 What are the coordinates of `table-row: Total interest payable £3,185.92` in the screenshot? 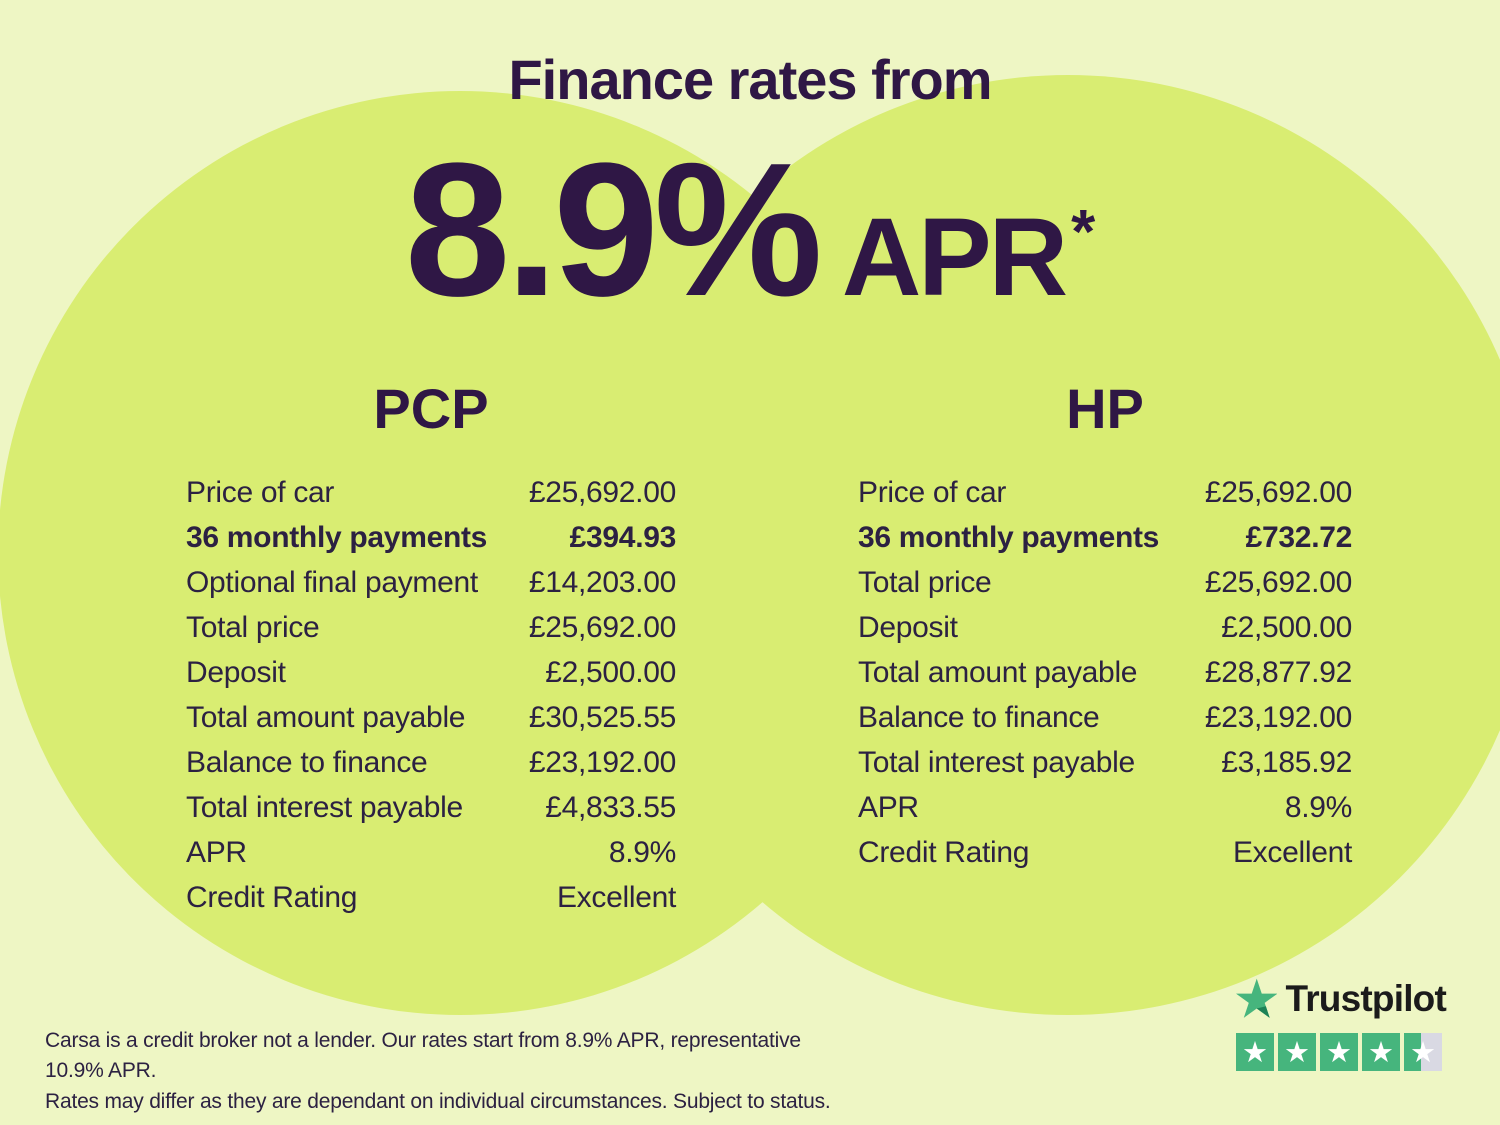 It's located at (1105, 762).